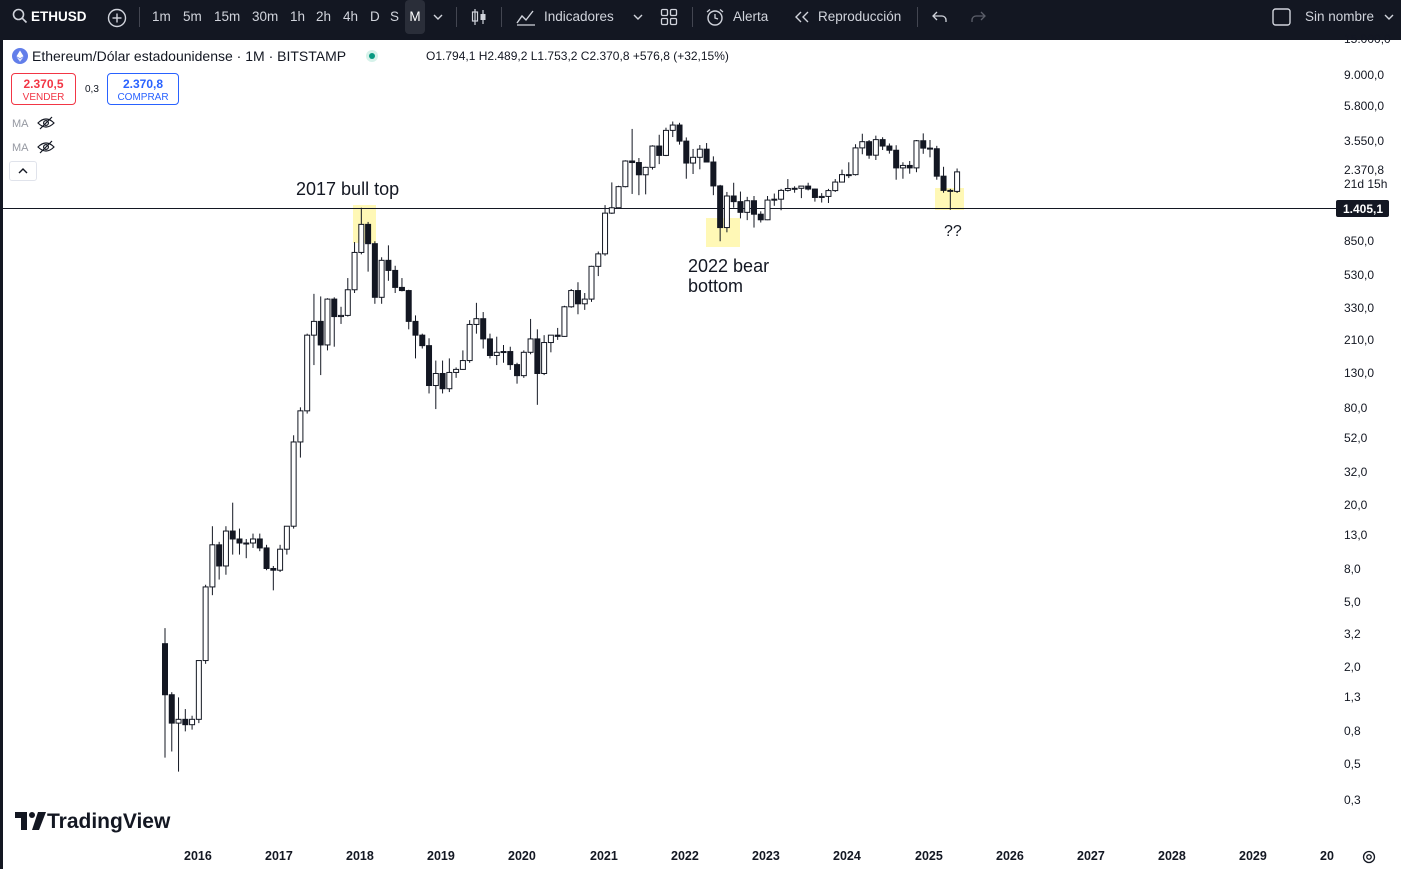  What do you see at coordinates (953, 231) in the screenshot?
I see `annotation-question: ??` at bounding box center [953, 231].